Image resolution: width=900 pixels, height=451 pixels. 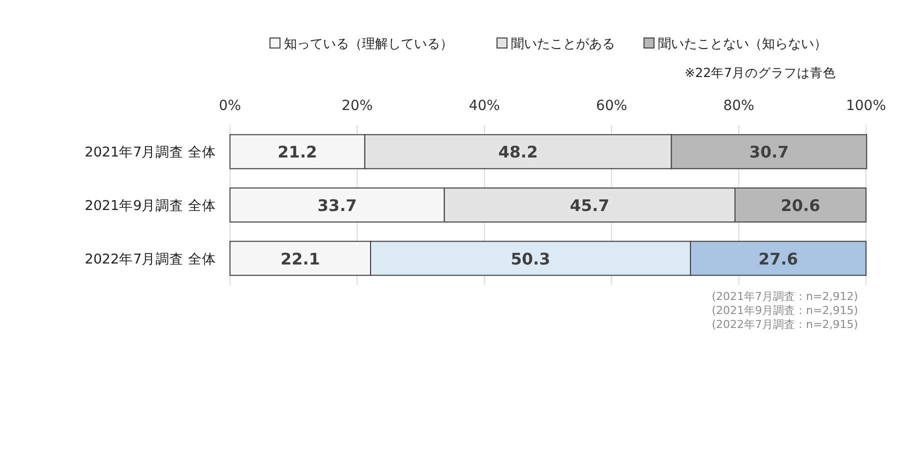 I want to click on text: (2021年7月調査：n=2,912), so click(x=785, y=296).